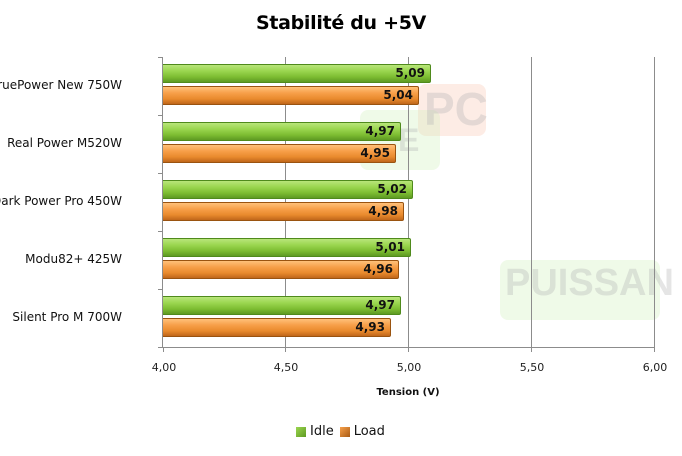  I want to click on bar-load-realpower: 4,95, so click(279, 153).